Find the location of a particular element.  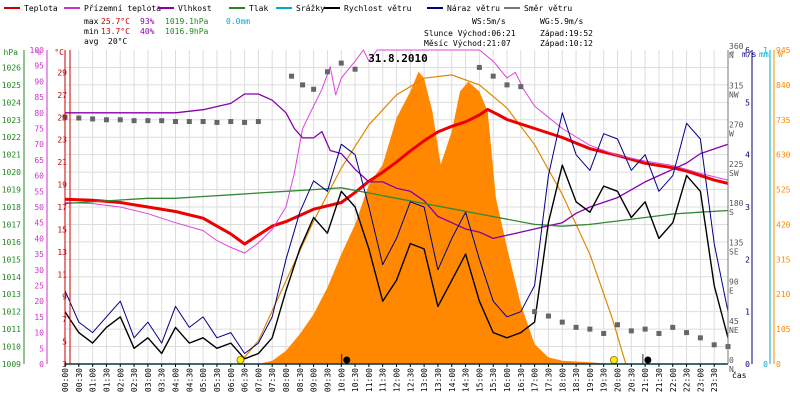

x-tick-label-34: 17:00 is located at coordinates (535, 380).